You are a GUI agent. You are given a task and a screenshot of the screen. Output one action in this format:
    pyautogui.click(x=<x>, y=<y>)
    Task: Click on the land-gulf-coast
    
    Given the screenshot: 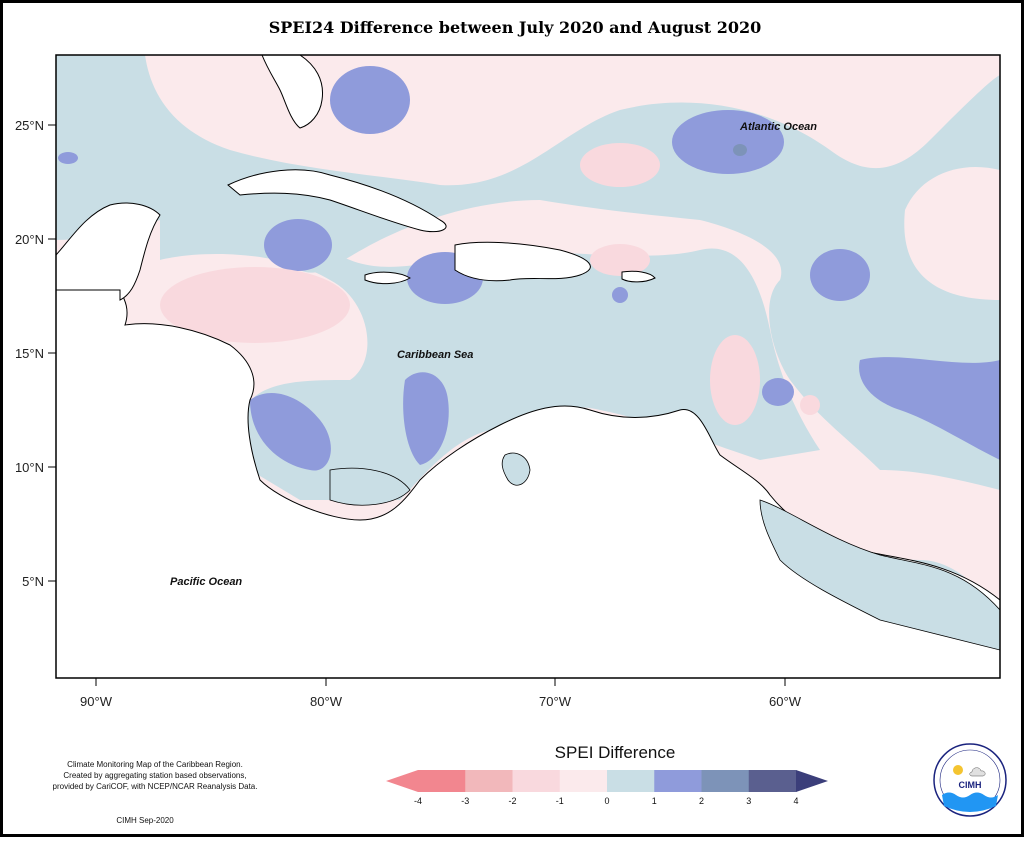 What is the action you would take?
    pyautogui.click(x=108, y=251)
    